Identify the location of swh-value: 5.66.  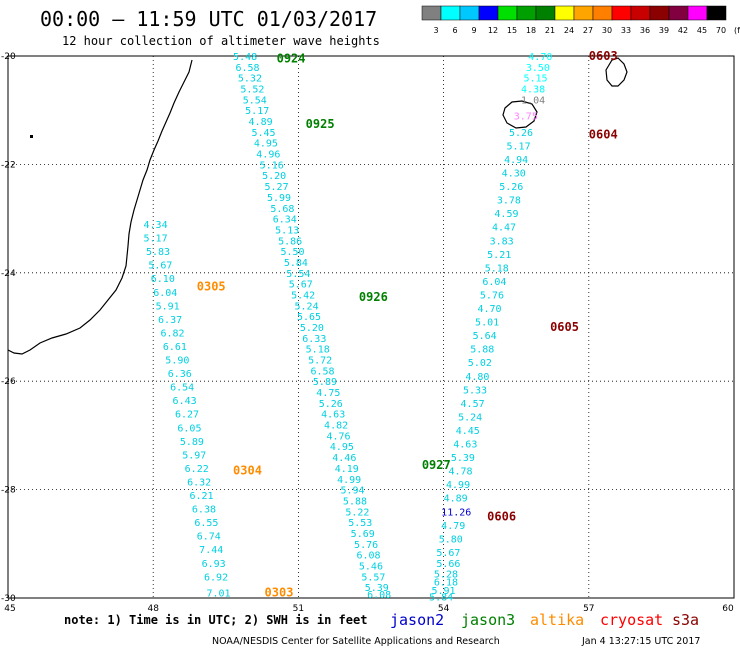
(448, 564).